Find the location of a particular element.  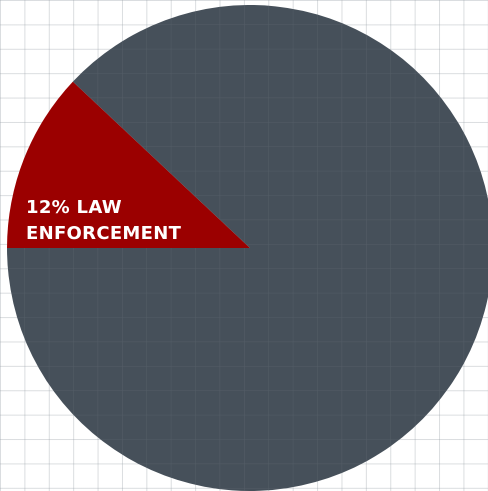

pie-labels: 12% LAW ENFORCEMENT is located at coordinates (104, 220).